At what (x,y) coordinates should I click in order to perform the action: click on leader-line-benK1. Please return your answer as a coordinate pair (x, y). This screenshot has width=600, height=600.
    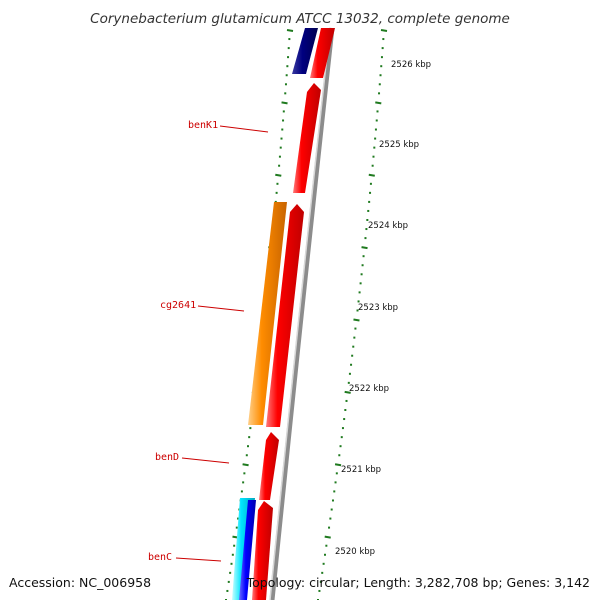
    Looking at the image, I should click on (244, 129).